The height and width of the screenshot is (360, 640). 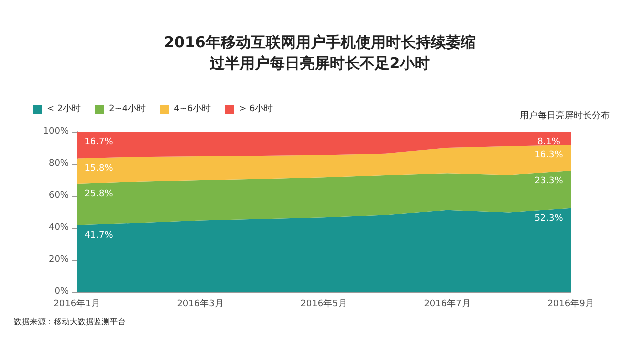 I want to click on y-tick-label: 80%, so click(x=59, y=164).